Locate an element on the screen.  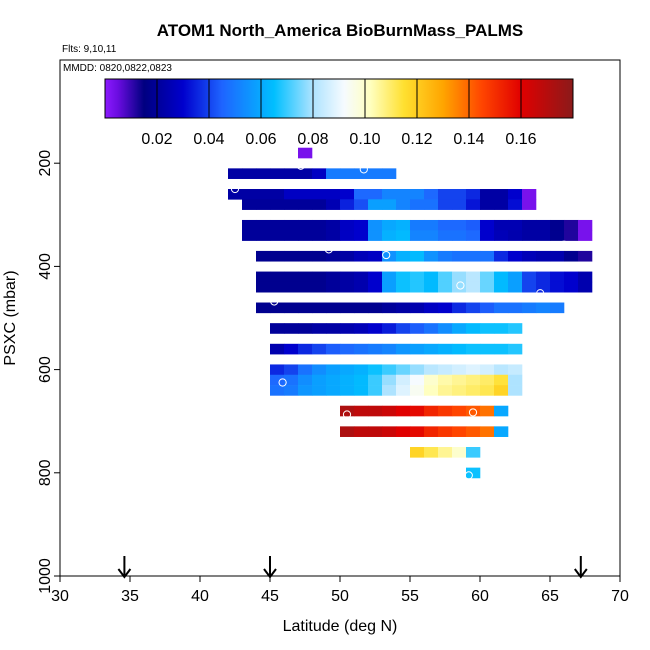
arrow-head is located at coordinates (124, 573).